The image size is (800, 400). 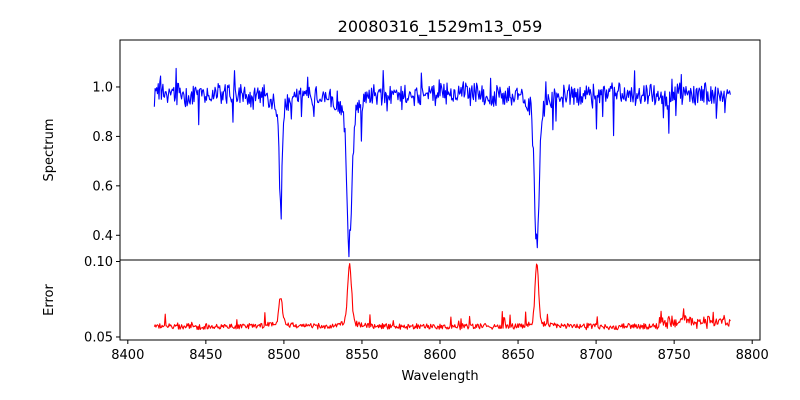 I want to click on spectrum-y-tick-label: 0.8, so click(x=102, y=137).